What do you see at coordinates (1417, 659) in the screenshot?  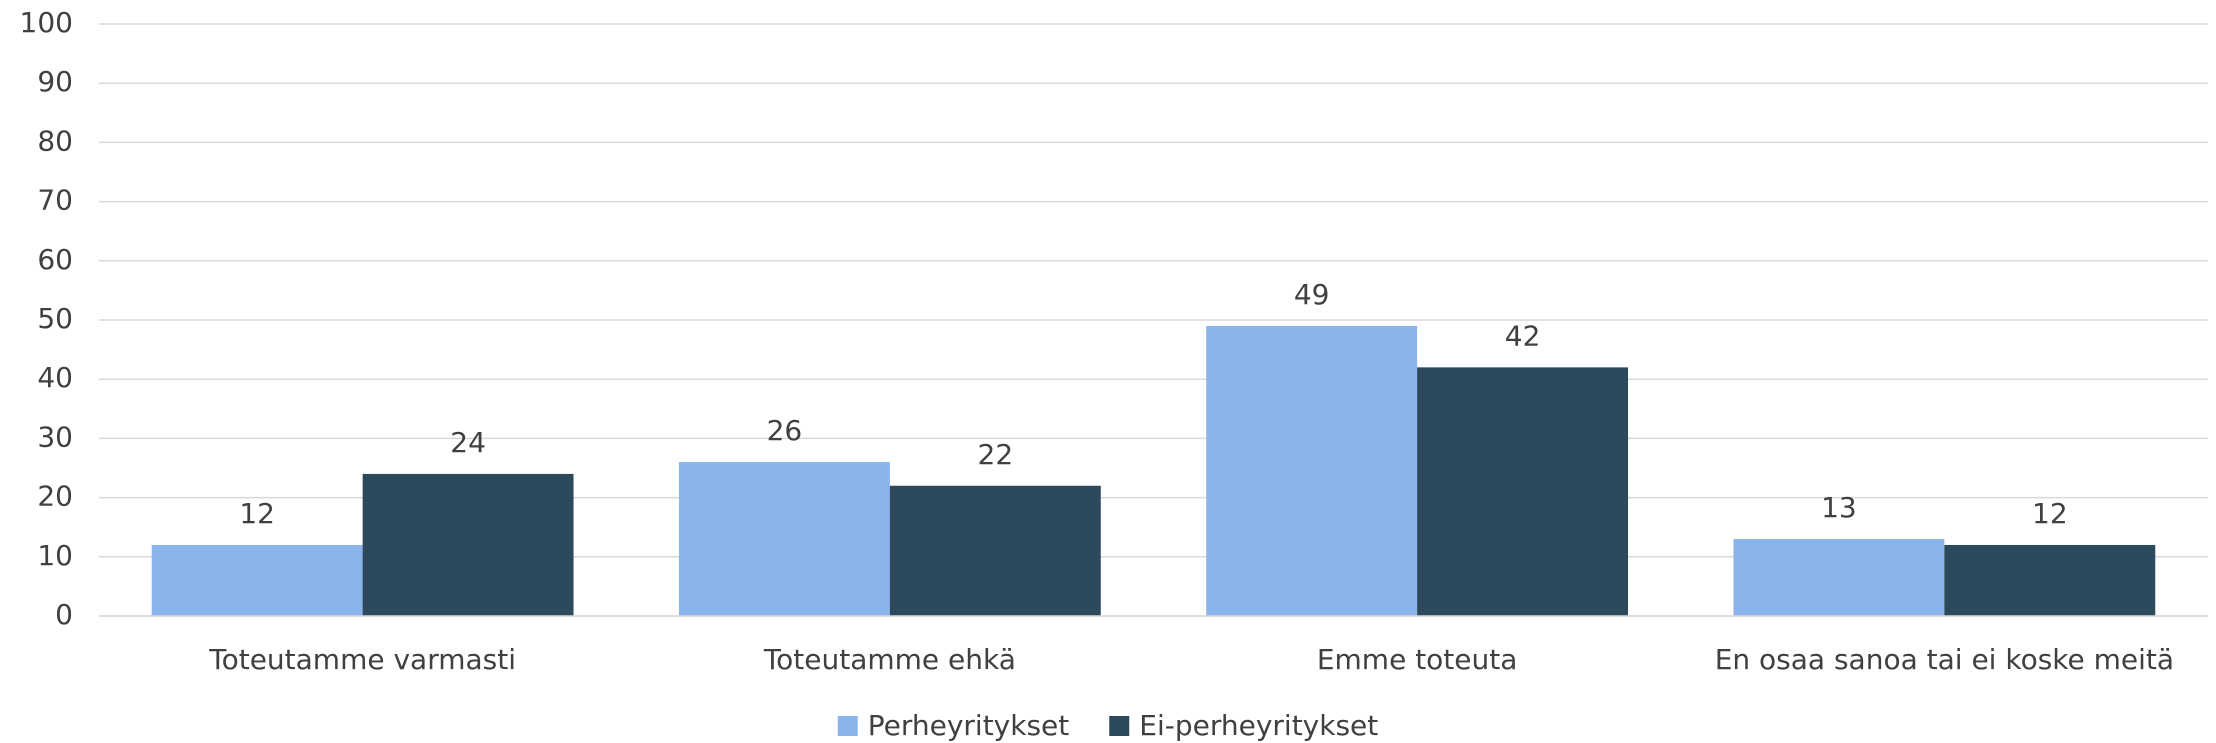 I see `x-tick-label: Emme toteuta` at bounding box center [1417, 659].